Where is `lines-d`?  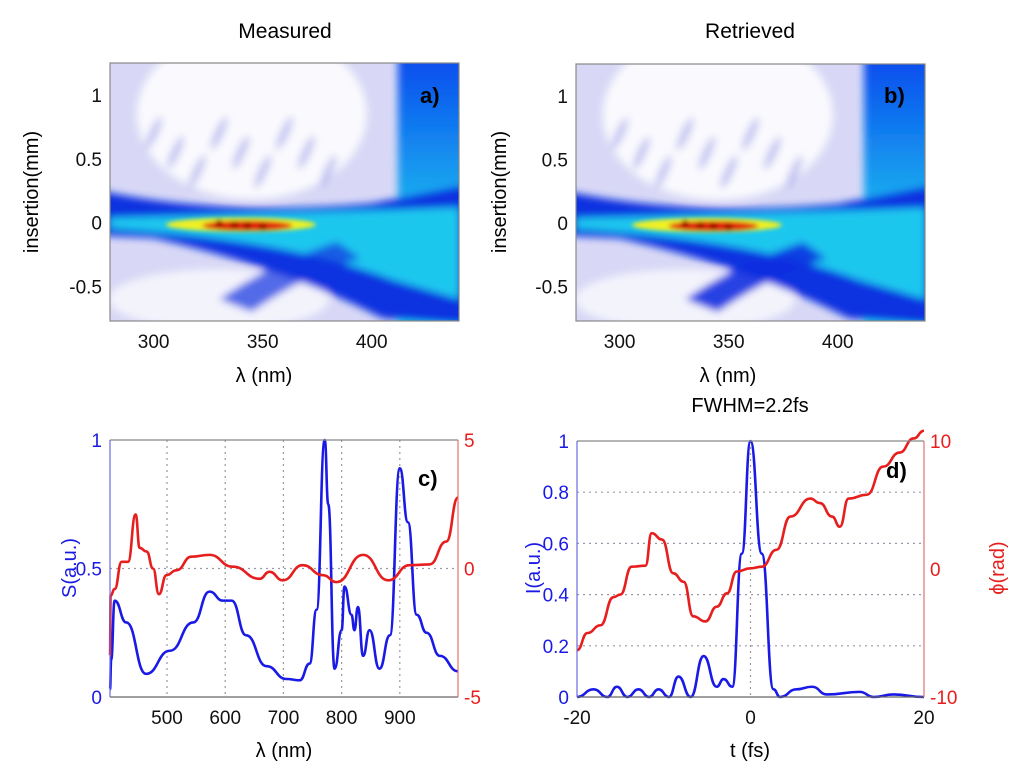 lines-d is located at coordinates (750, 564).